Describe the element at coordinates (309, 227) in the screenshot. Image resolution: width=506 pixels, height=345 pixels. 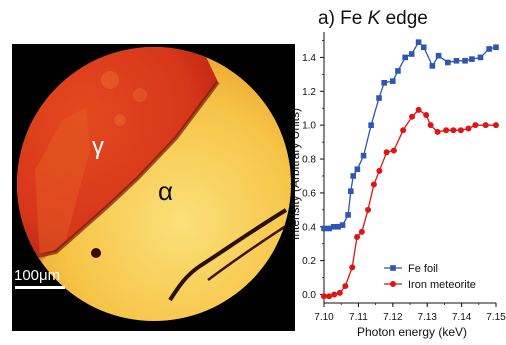
I see `y-tick-label: 0.4` at that location.